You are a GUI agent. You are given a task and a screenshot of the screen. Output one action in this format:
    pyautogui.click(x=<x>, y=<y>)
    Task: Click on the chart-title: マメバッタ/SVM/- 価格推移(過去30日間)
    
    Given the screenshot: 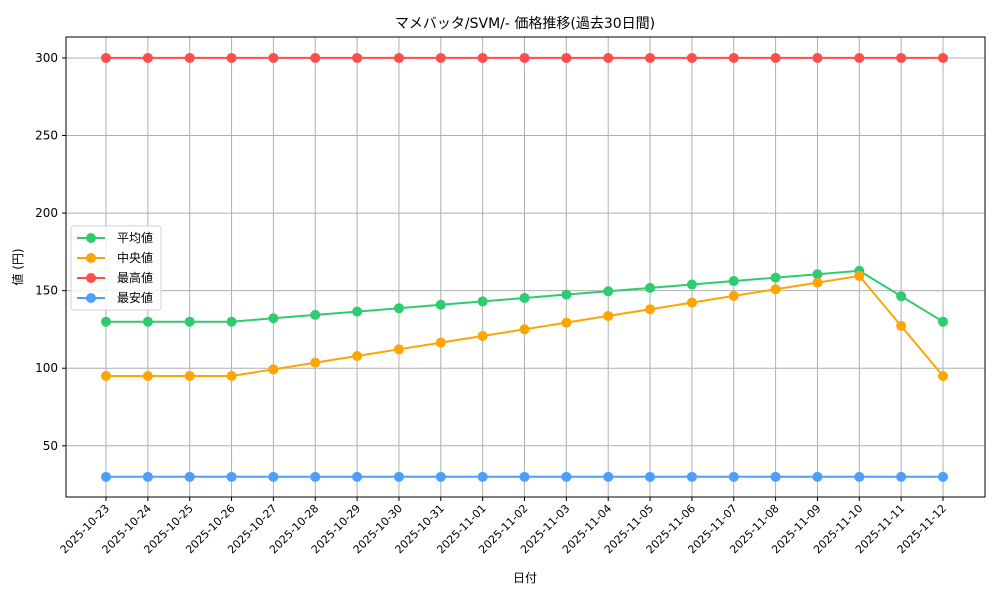 What is the action you would take?
    pyautogui.click(x=525, y=24)
    